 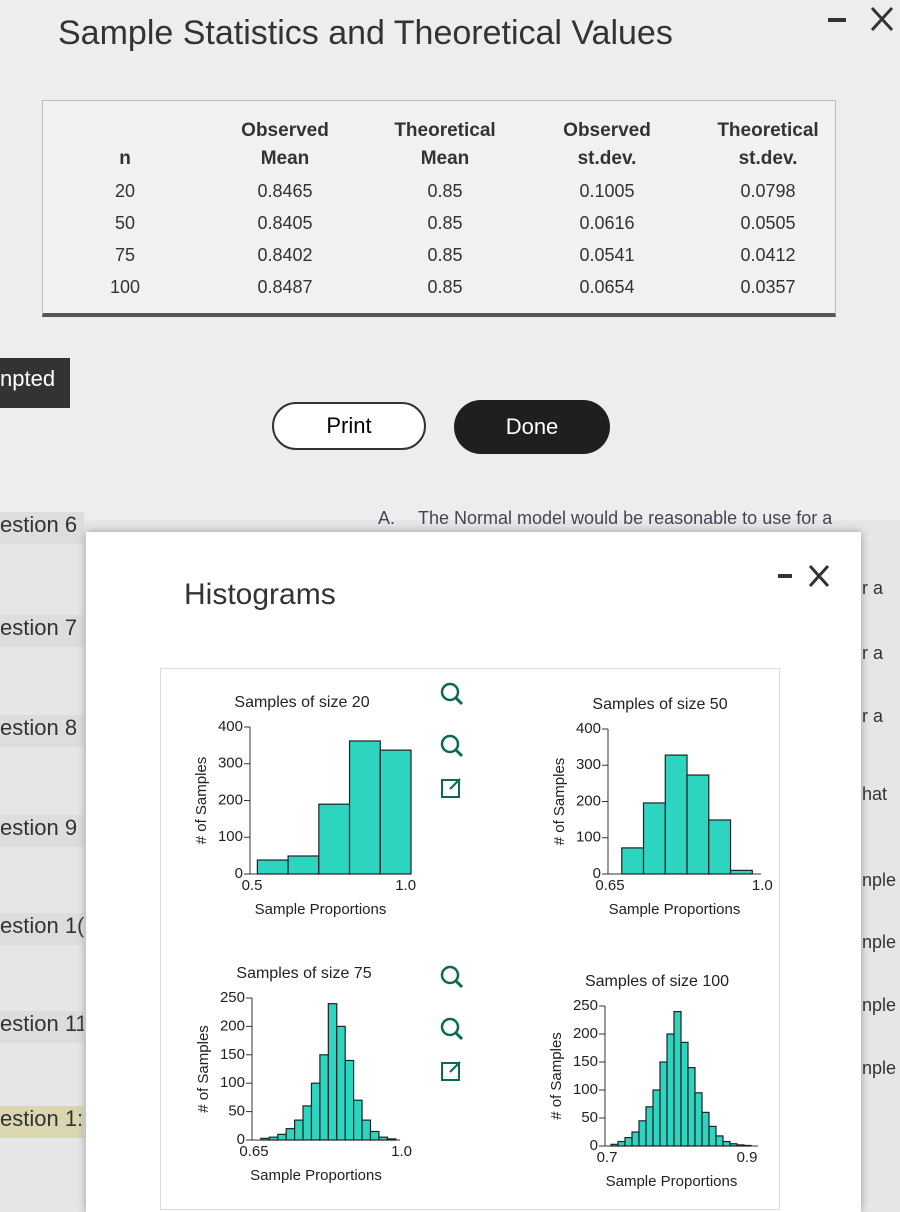 What do you see at coordinates (607, 191) in the screenshot?
I see `table-cell: 0.1005` at bounding box center [607, 191].